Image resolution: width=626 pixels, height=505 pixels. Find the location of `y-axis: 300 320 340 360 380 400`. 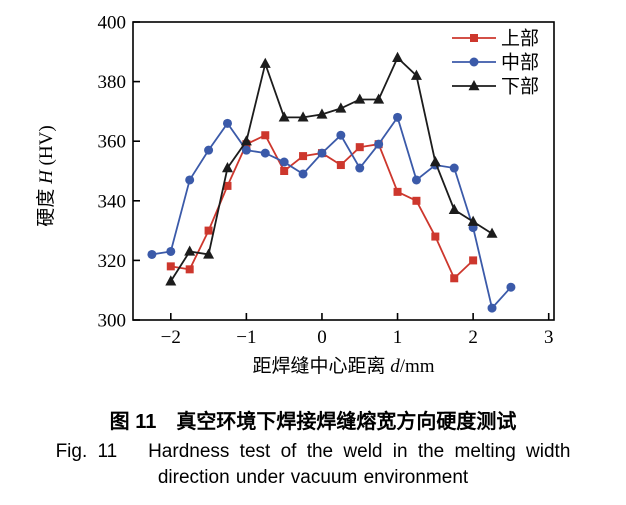

y-axis: 300 320 340 360 380 400 is located at coordinates (119, 172).